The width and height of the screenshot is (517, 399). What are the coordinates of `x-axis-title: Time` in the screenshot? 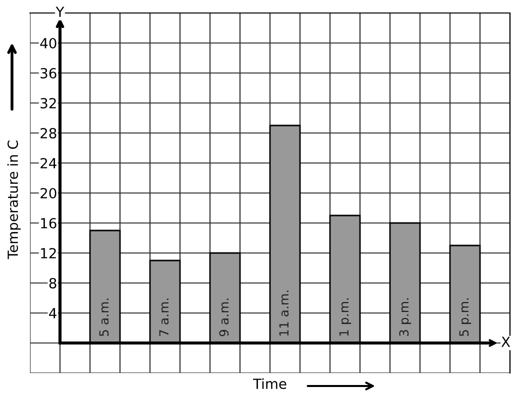 It's located at (269, 384).